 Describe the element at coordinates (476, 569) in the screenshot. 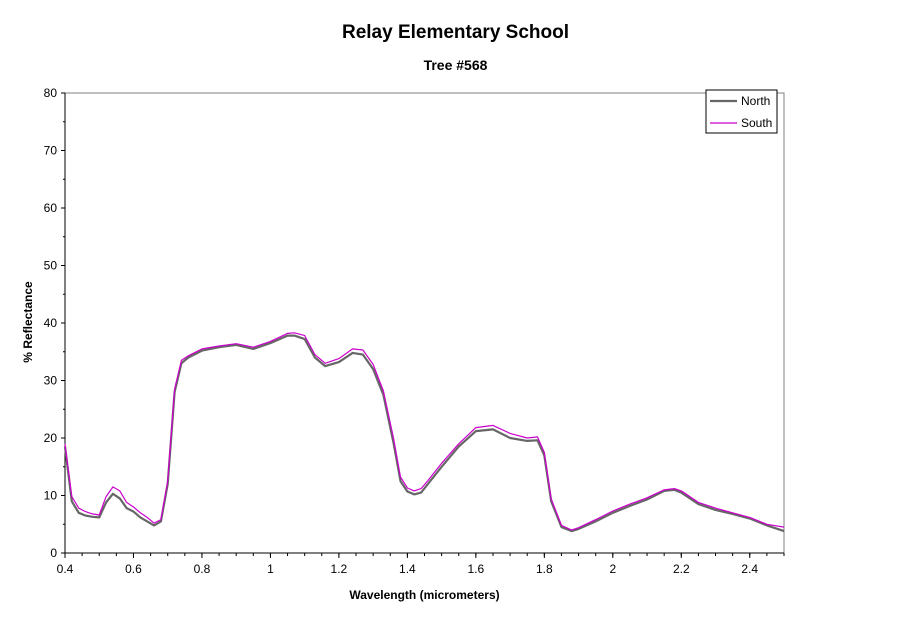

I see `x-tick-label: 1.6` at that location.